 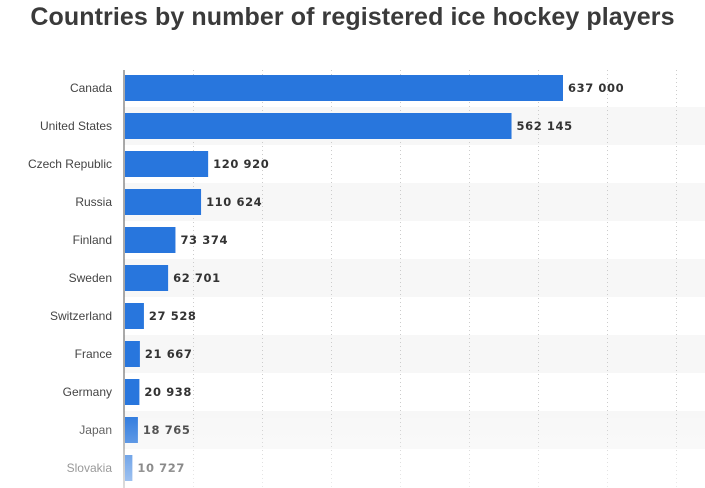 What do you see at coordinates (197, 278) in the screenshot?
I see `value-label: 62 701` at bounding box center [197, 278].